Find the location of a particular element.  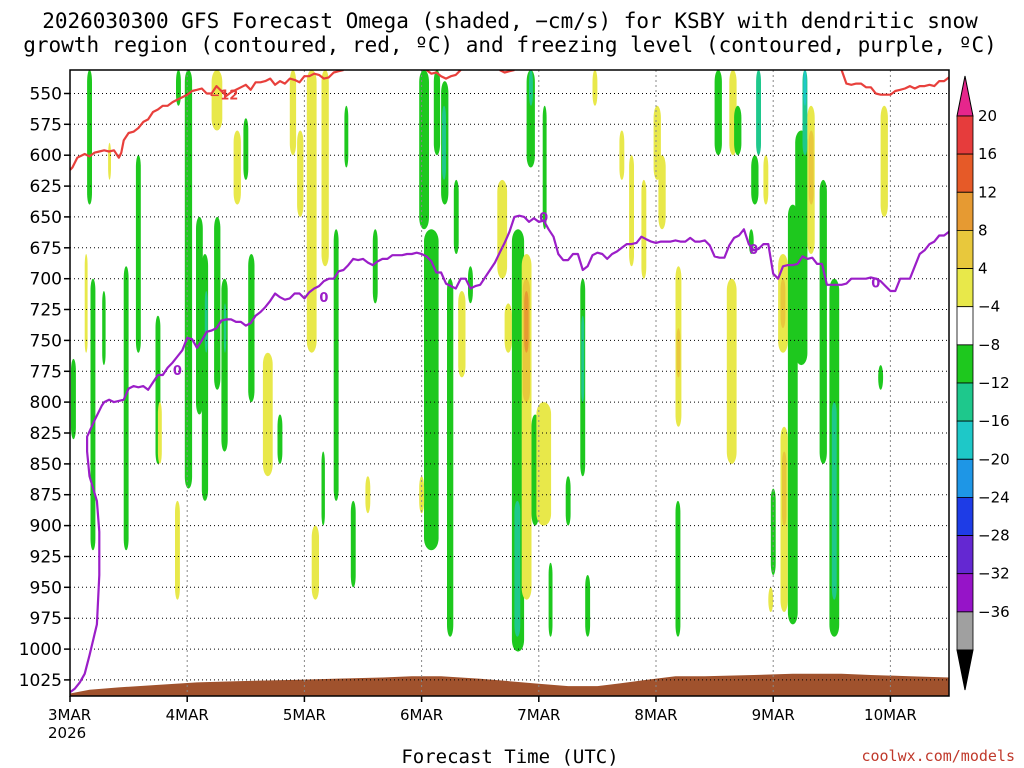

y-tick-label: 975 is located at coordinates (46, 619).